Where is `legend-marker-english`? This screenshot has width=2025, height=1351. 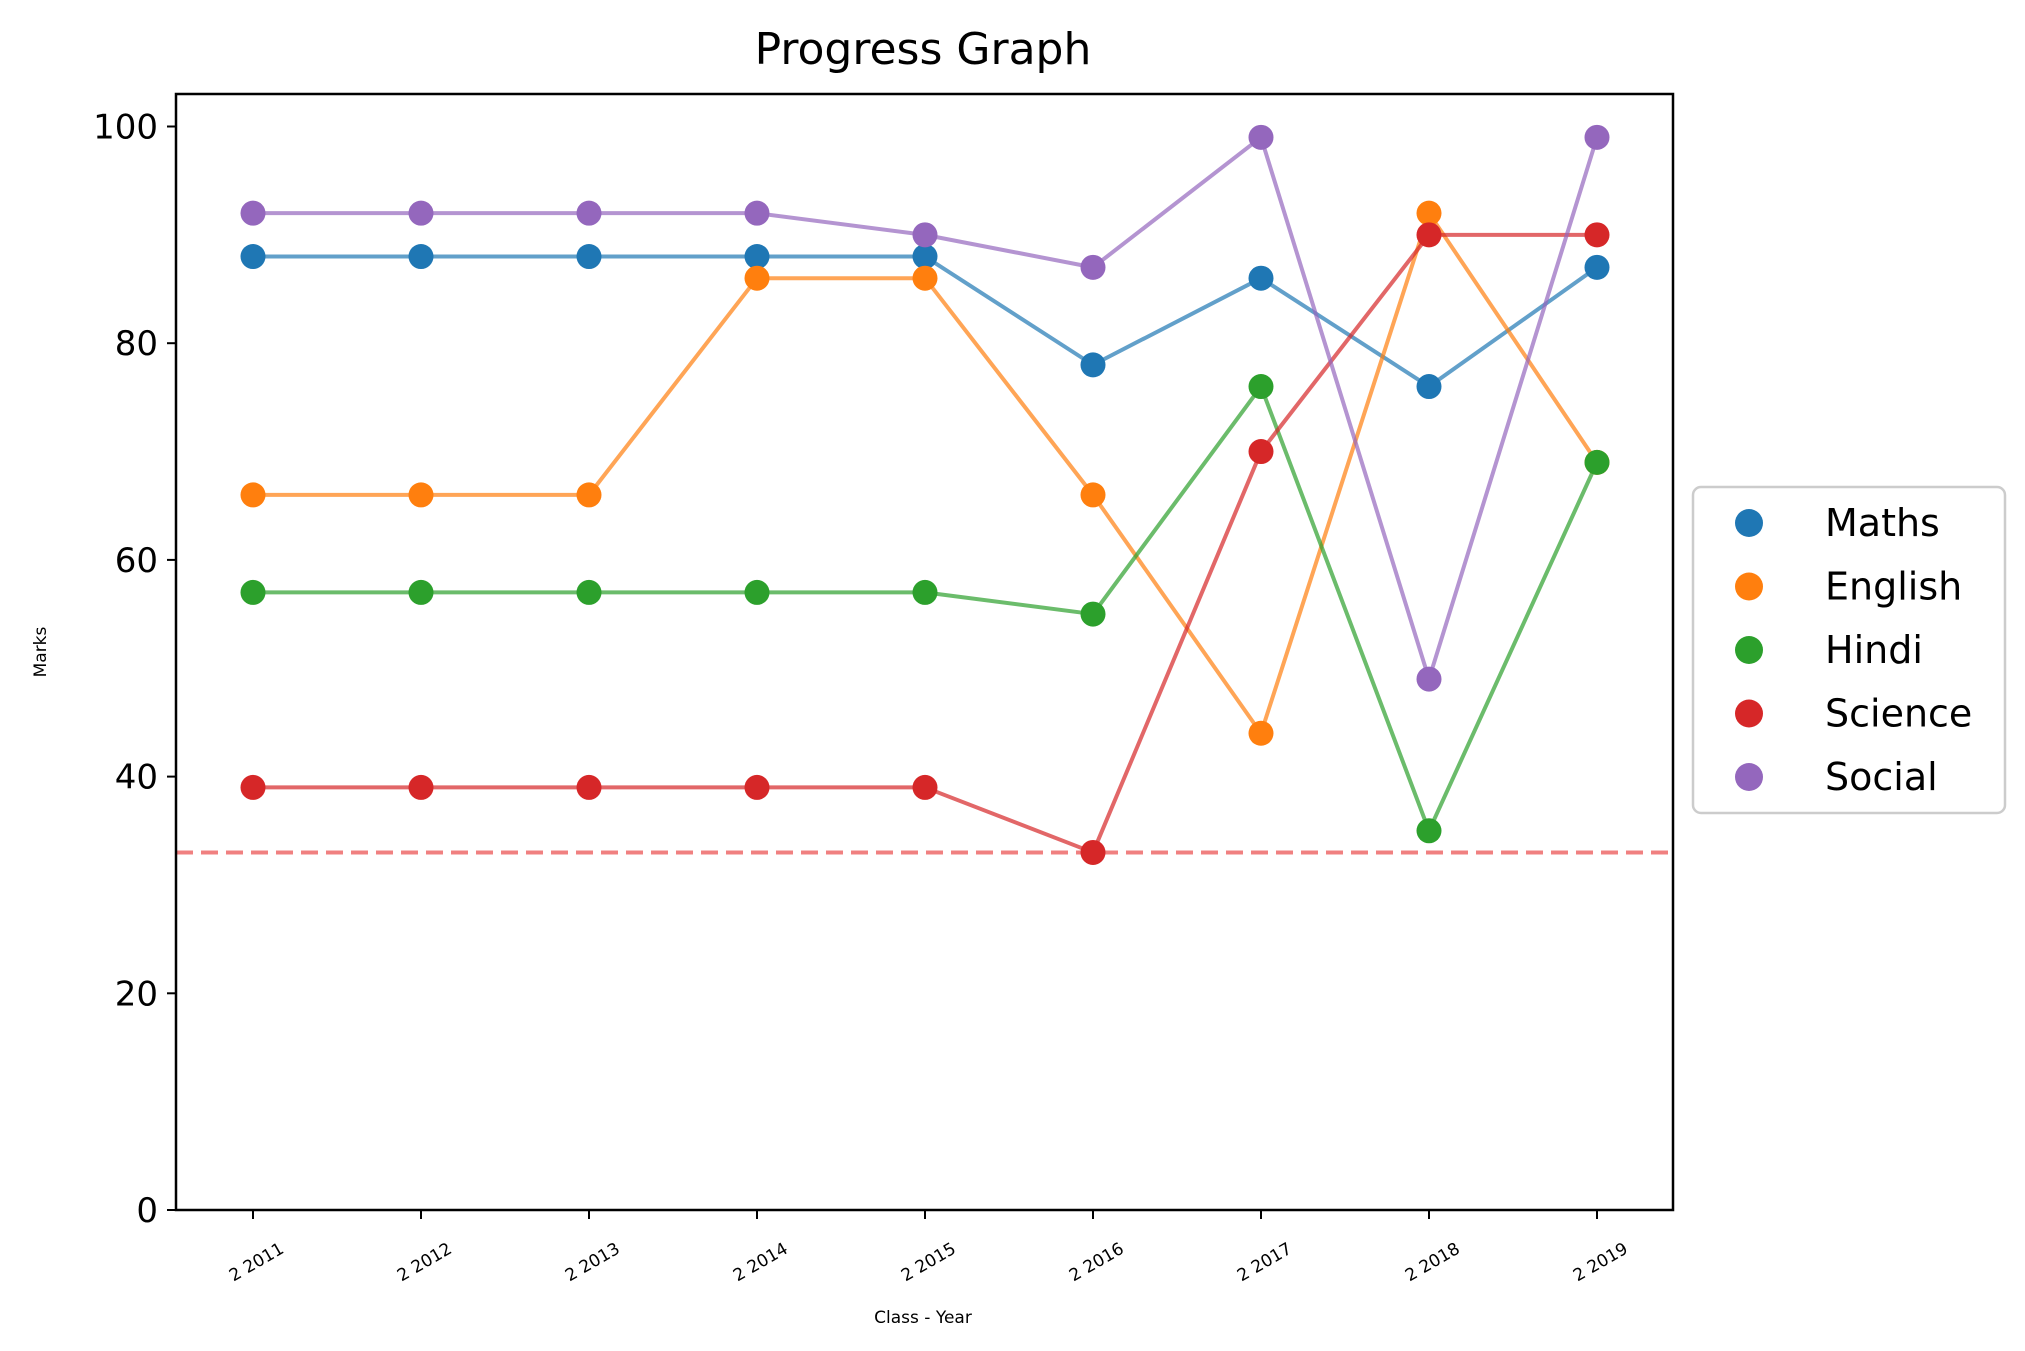 legend-marker-english is located at coordinates (1749, 586).